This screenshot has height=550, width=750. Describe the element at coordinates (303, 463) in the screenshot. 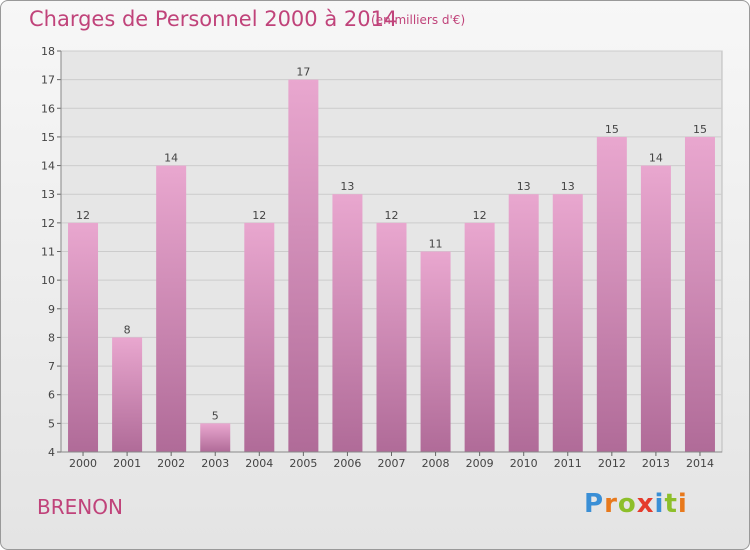

I see `x-tick-label-2005: 2005` at that location.